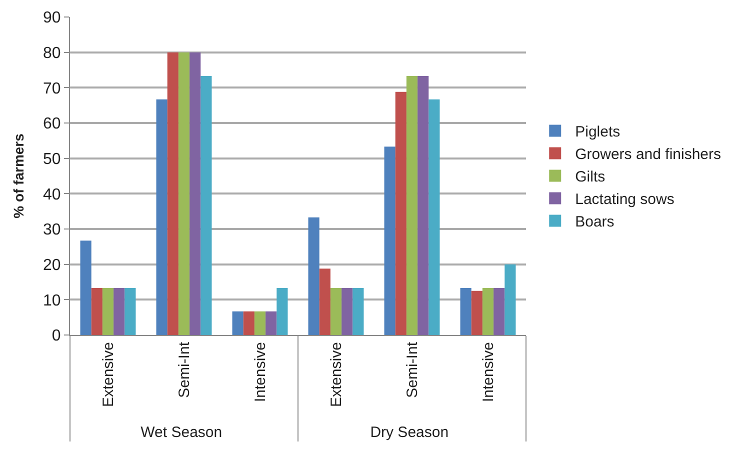 The width and height of the screenshot is (736, 450). What do you see at coordinates (18, 175) in the screenshot?
I see `y-axis-title: % of farmers` at bounding box center [18, 175].